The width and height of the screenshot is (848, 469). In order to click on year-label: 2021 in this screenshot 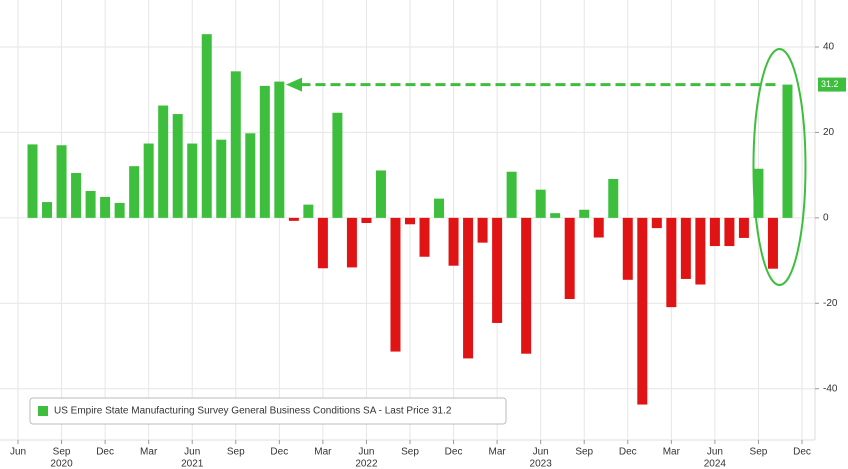, I will do `click(192, 464)`.